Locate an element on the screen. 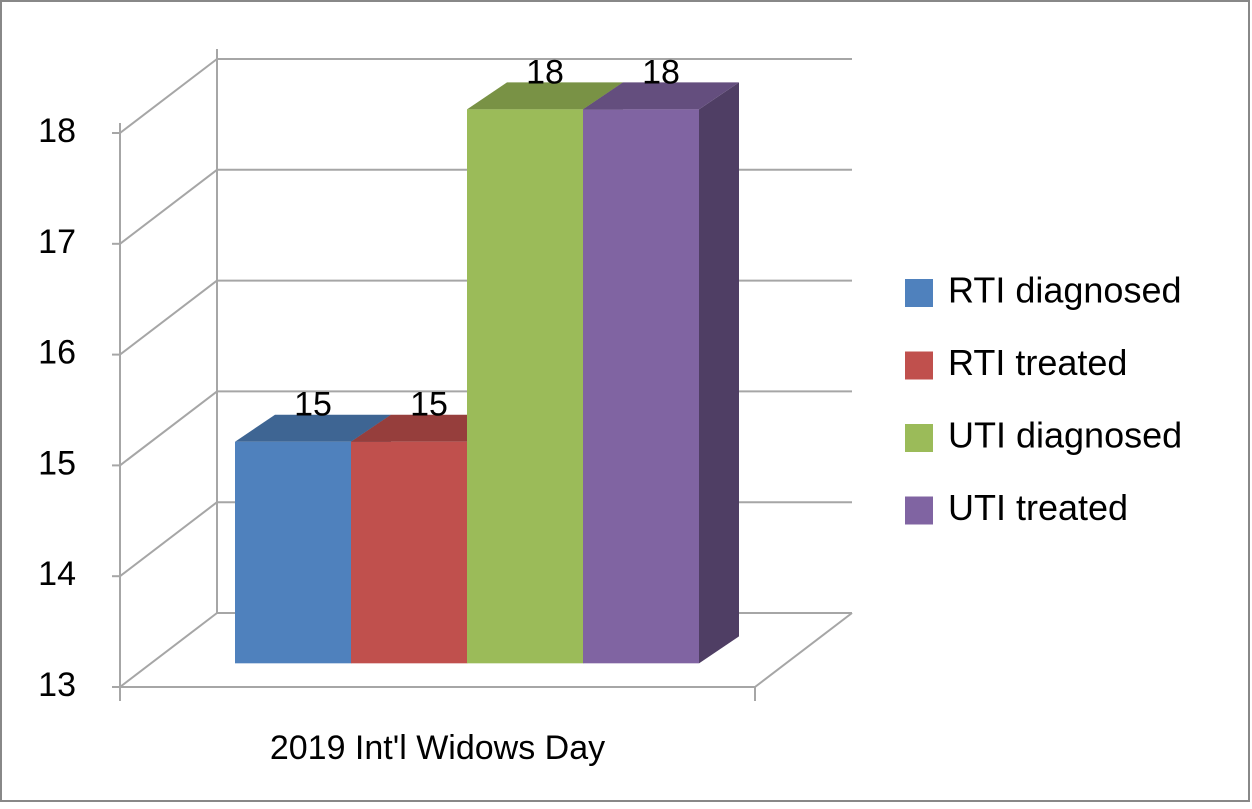 This screenshot has height=809, width=1252. y-tick-label: 17 is located at coordinates (57, 242).